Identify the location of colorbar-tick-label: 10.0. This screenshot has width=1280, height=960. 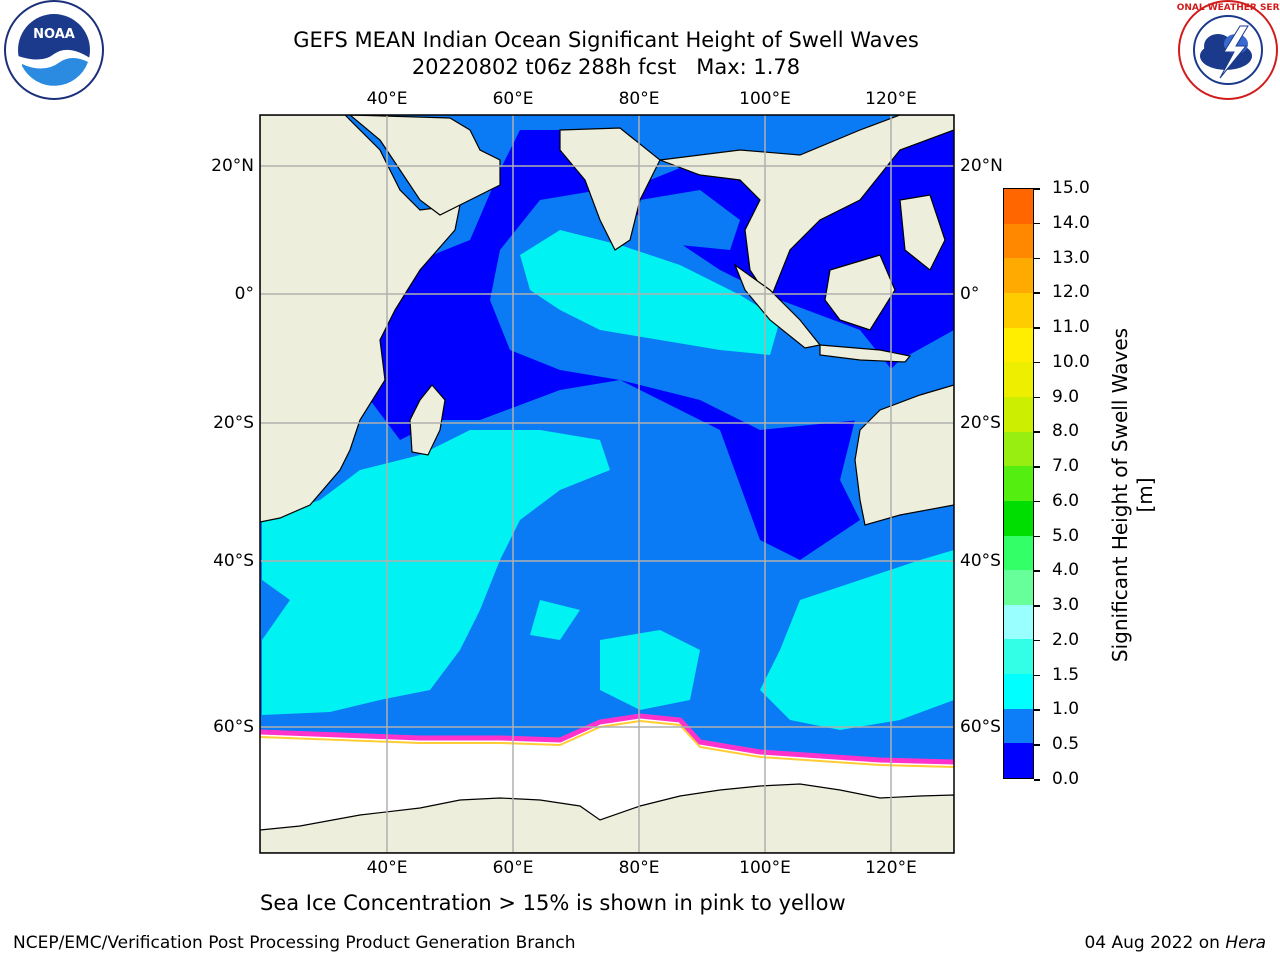
(1071, 361).